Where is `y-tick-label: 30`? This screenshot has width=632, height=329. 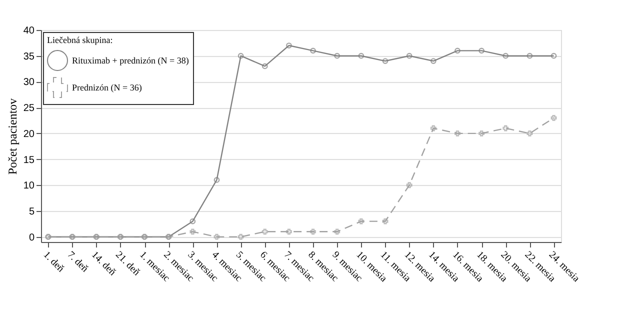 y-tick-label: 30 is located at coordinates (29, 82).